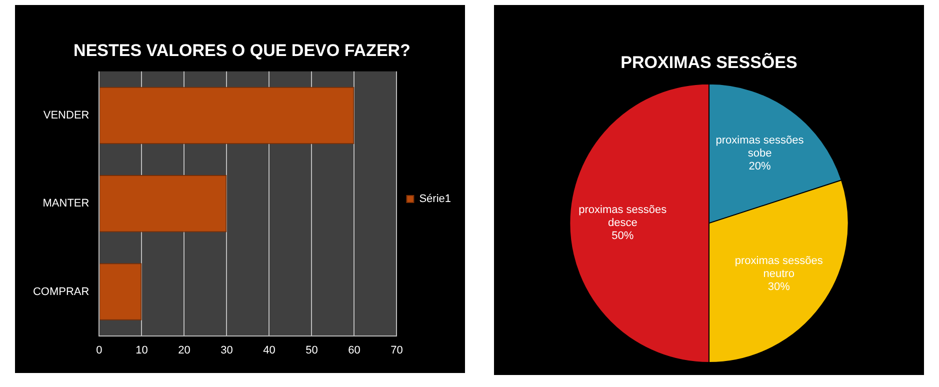  I want to click on slice-label: proximas sessões neutro, so click(779, 267).